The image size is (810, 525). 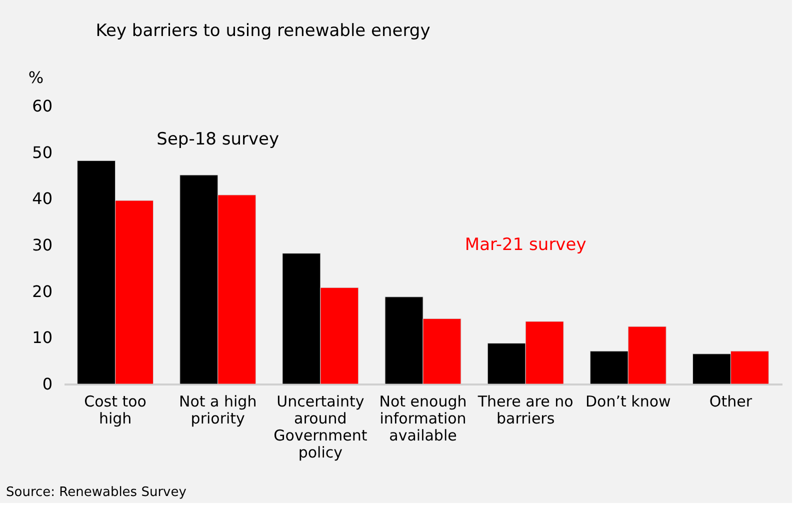 What do you see at coordinates (42, 152) in the screenshot?
I see `y-tick-label: 50` at bounding box center [42, 152].